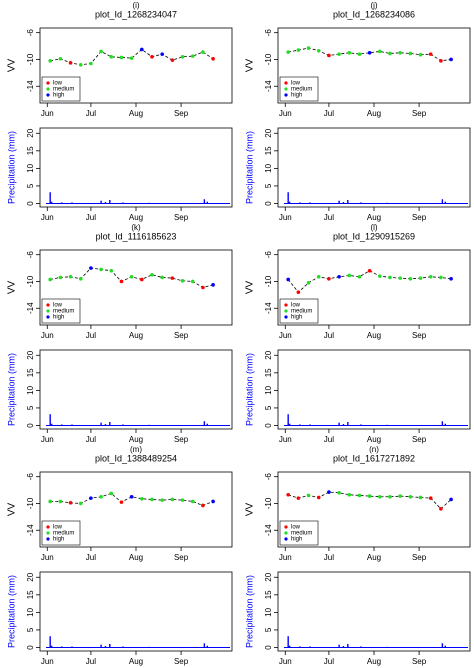 The height and width of the screenshot is (668, 474). I want to click on legend-label: low, so click(58, 84).